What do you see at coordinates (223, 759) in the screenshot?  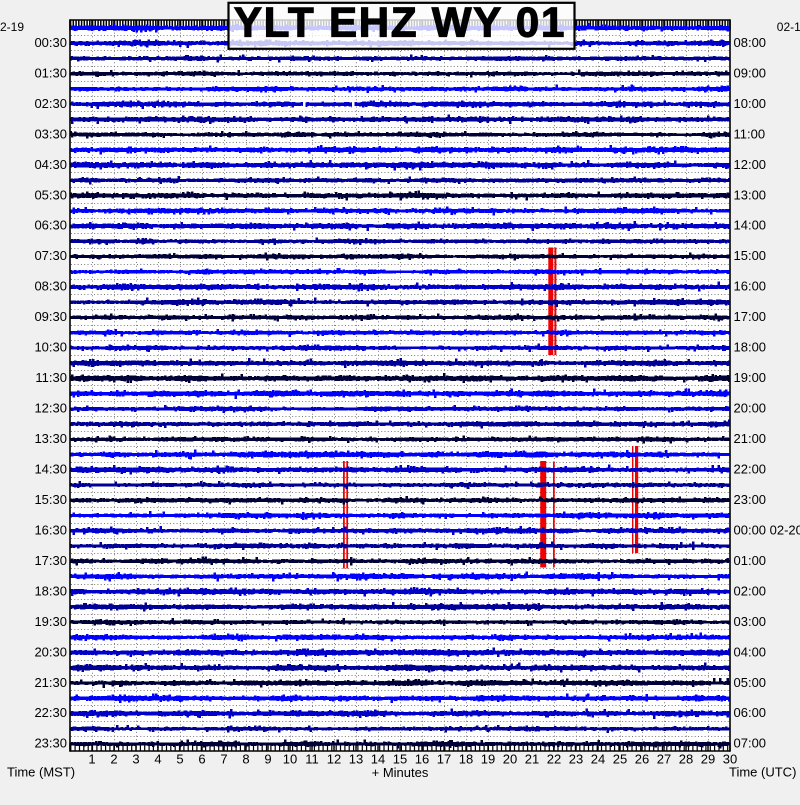 I see `svg-text: 7` at bounding box center [223, 759].